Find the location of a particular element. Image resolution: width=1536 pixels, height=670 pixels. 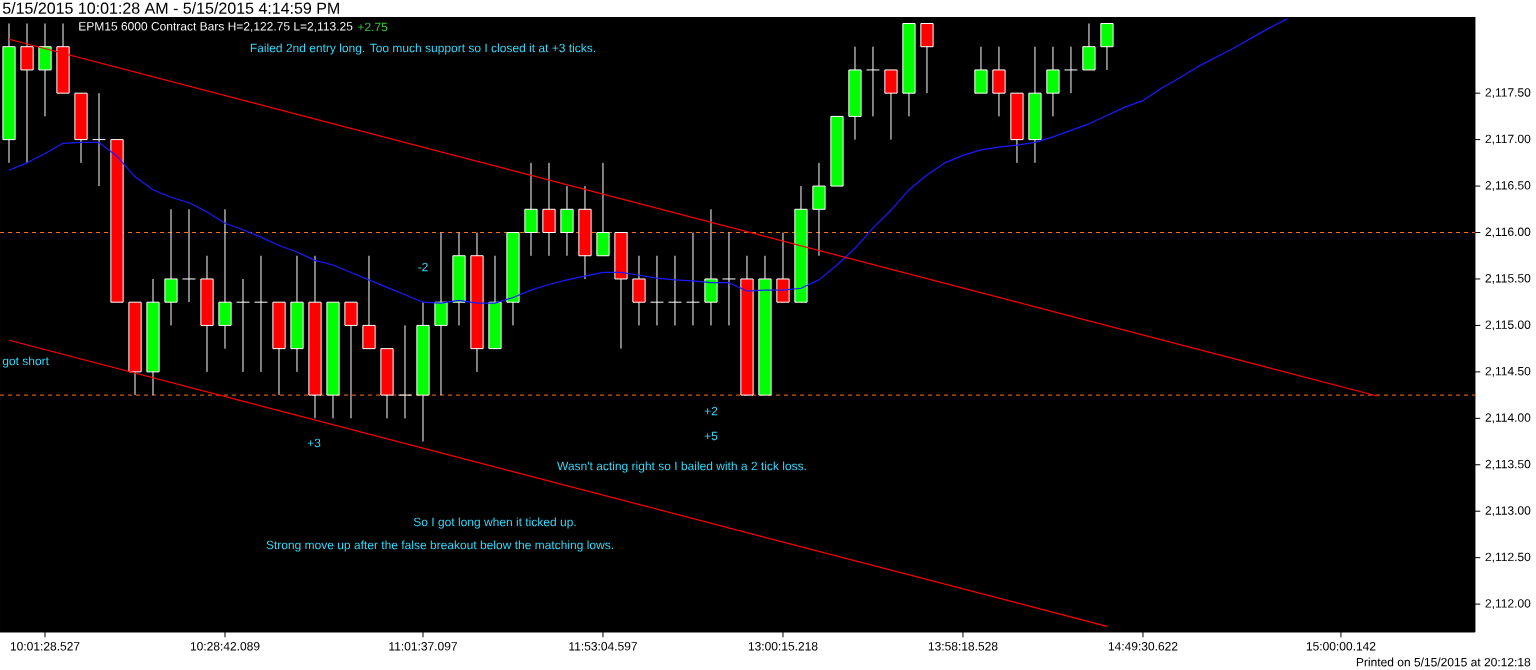

y-tick-label: 2,115.00 is located at coordinates (1508, 325).